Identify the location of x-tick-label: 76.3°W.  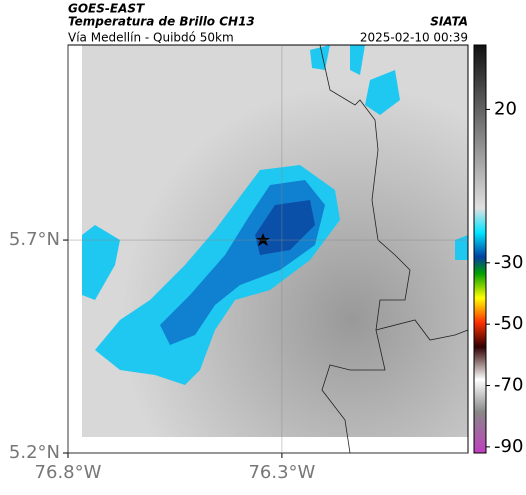
(281, 472).